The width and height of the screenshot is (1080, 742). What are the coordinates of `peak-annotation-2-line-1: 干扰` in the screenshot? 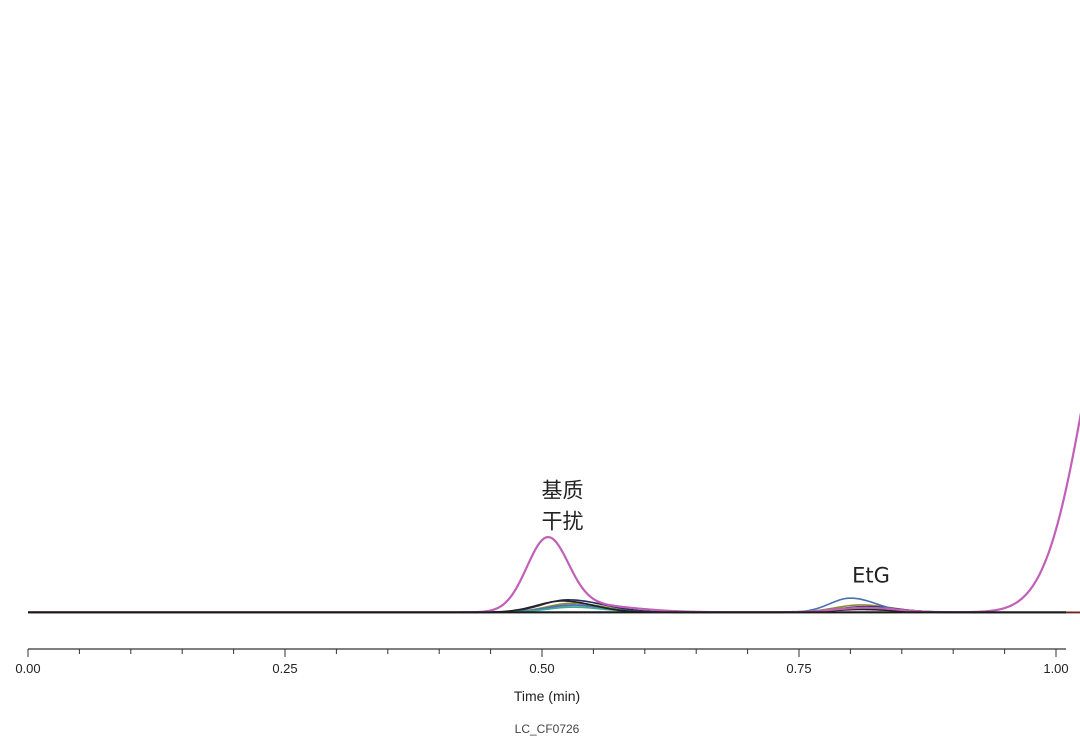 It's located at (563, 522).